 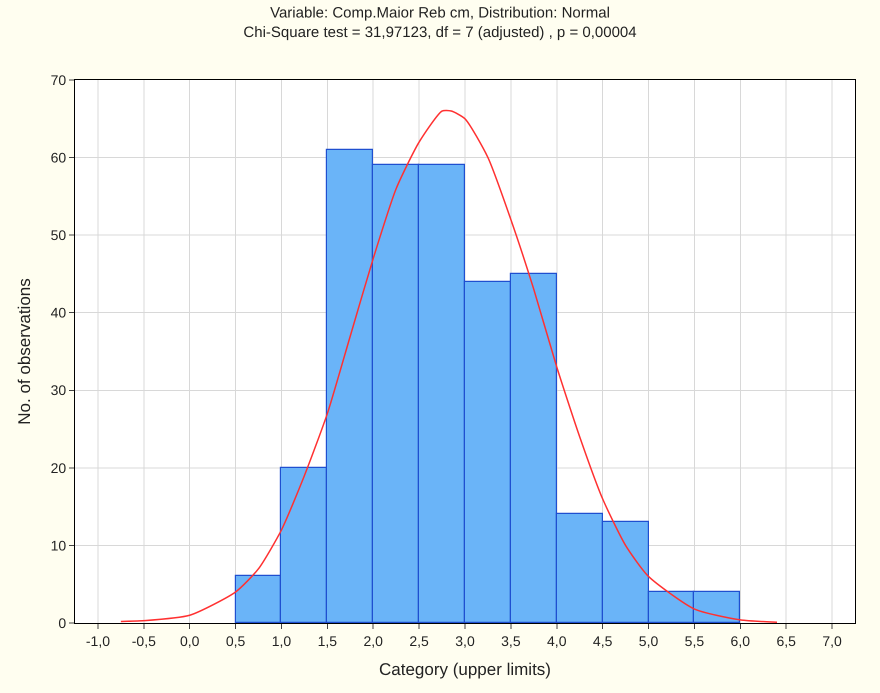 What do you see at coordinates (740, 640) in the screenshot?
I see `x-tick-label: 6,0` at bounding box center [740, 640].